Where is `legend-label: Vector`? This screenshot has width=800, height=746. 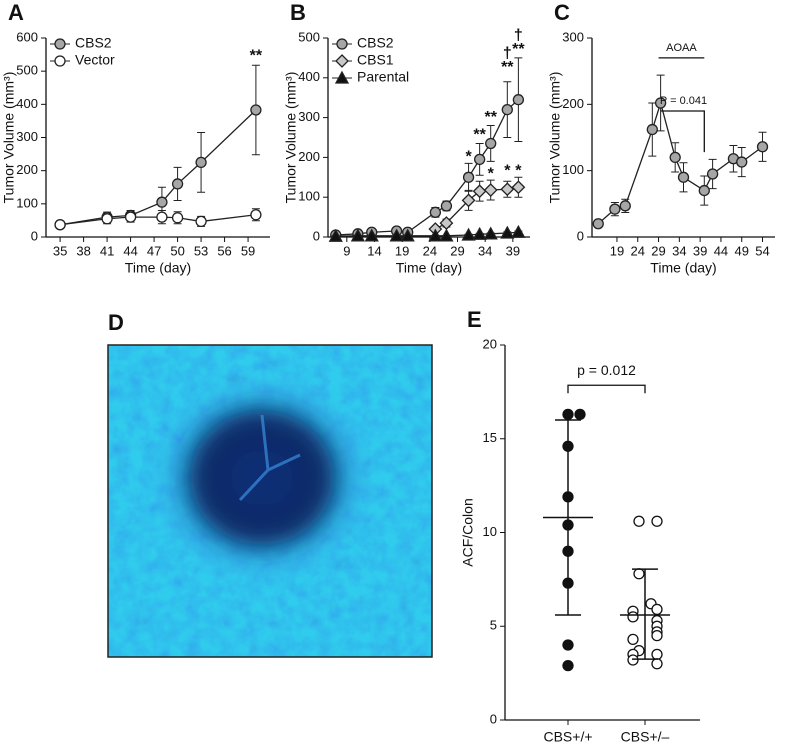
legend-label: Vector is located at coordinates (95, 60).